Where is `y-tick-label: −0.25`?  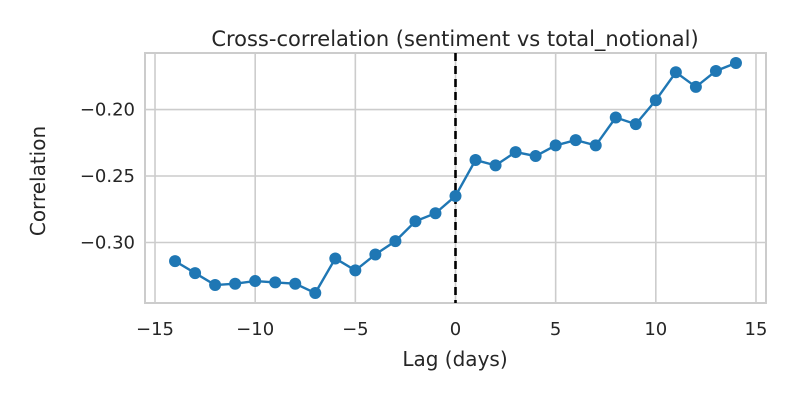
y-tick-label: −0.25 is located at coordinates (107, 176).